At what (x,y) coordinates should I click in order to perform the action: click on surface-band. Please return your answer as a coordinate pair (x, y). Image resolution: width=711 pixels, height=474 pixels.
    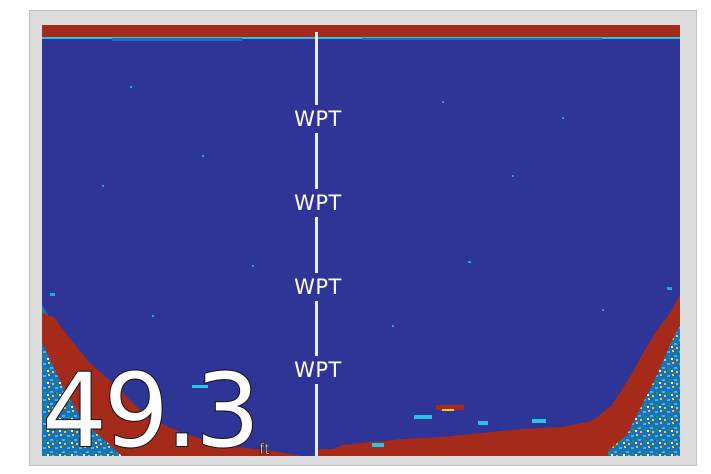
    Looking at the image, I should click on (361, 31).